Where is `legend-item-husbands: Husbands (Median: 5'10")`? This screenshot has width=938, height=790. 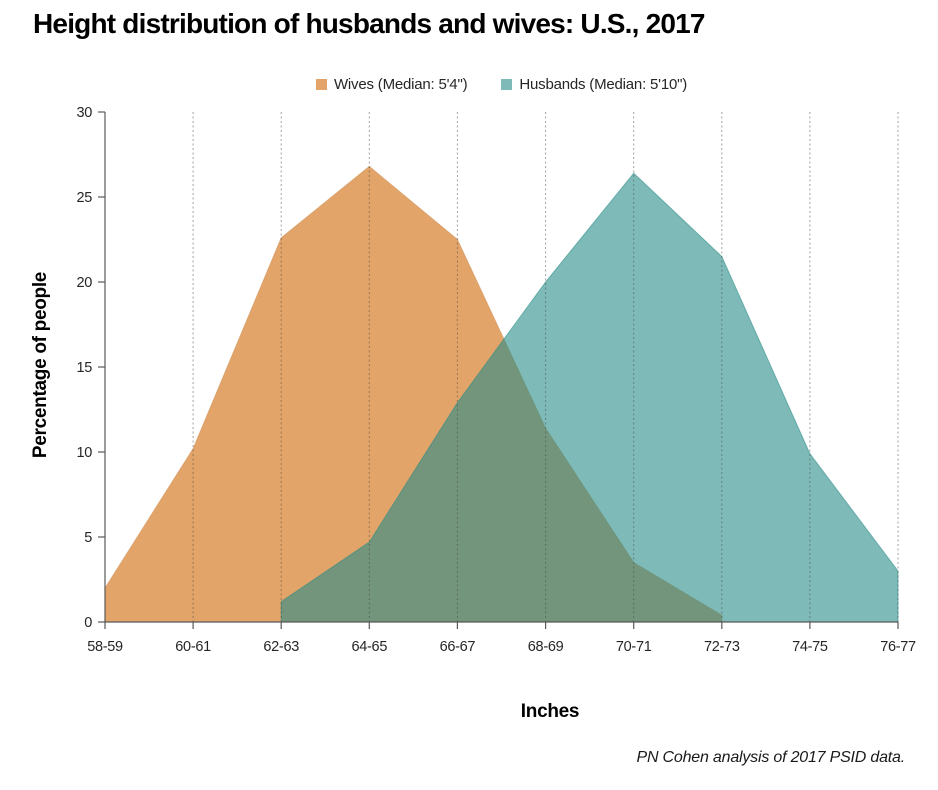
legend-item-husbands: Husbands (Median: 5'10") is located at coordinates (594, 84).